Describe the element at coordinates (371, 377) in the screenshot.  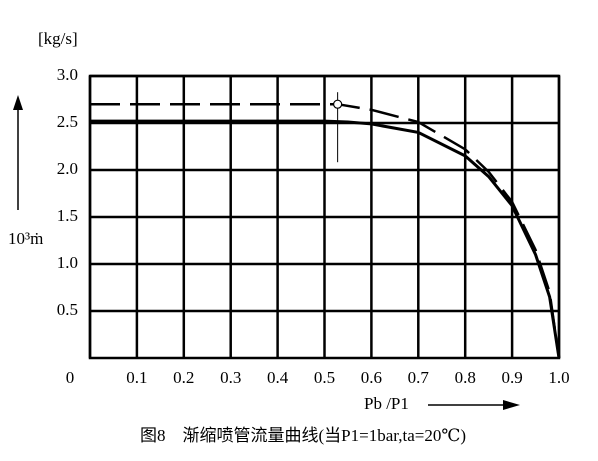
I see `x-tick-label: 0.6` at that location.